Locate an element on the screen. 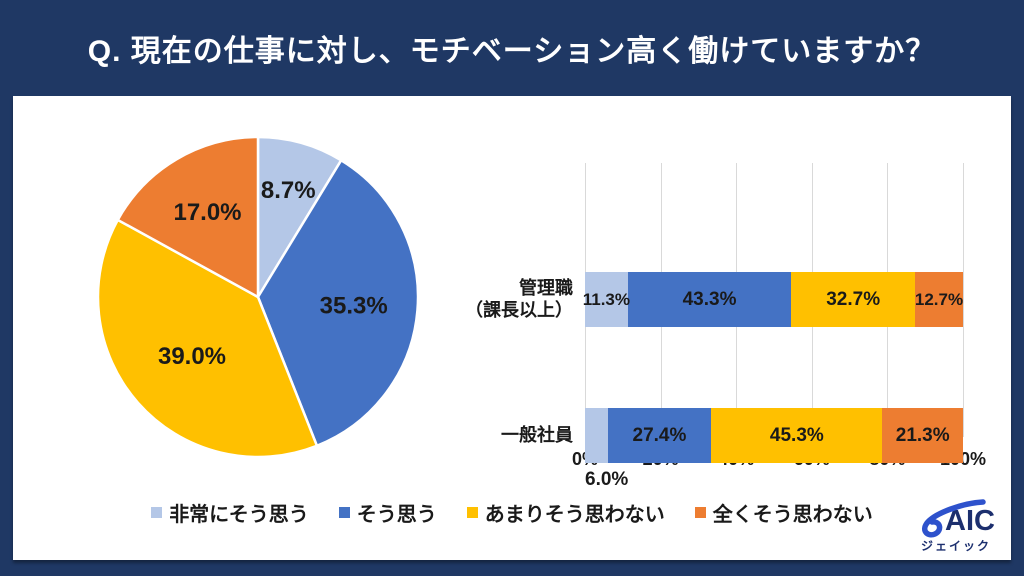 This screenshot has width=1024, height=576. jaic-logo-subtext: ジェイック is located at coordinates (955, 546).